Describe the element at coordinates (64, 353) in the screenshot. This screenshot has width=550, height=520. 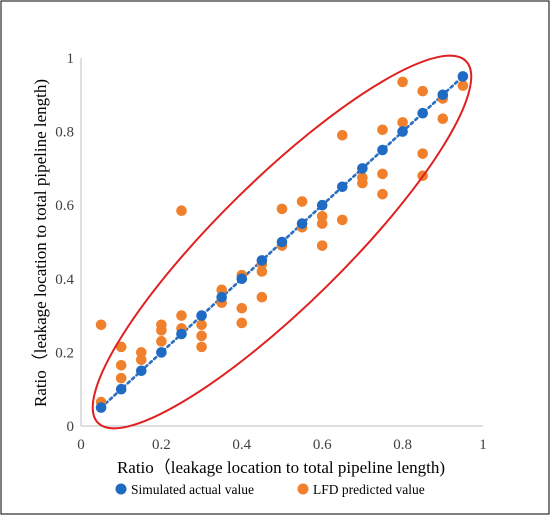
I see `y-tick-label: 0.2` at that location.